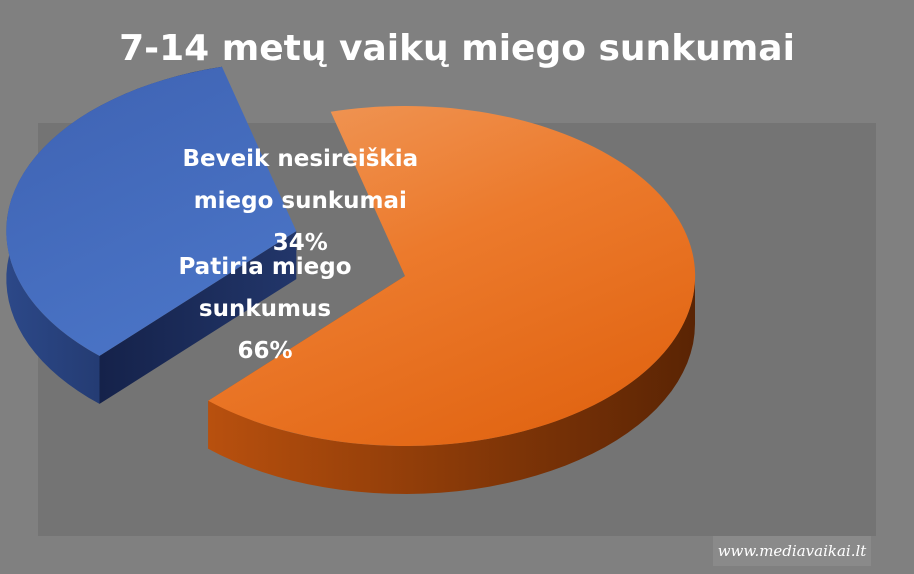  Describe the element at coordinates (300, 201) in the screenshot. I see `slice-label-1-line-1: miego sunkumai` at that location.